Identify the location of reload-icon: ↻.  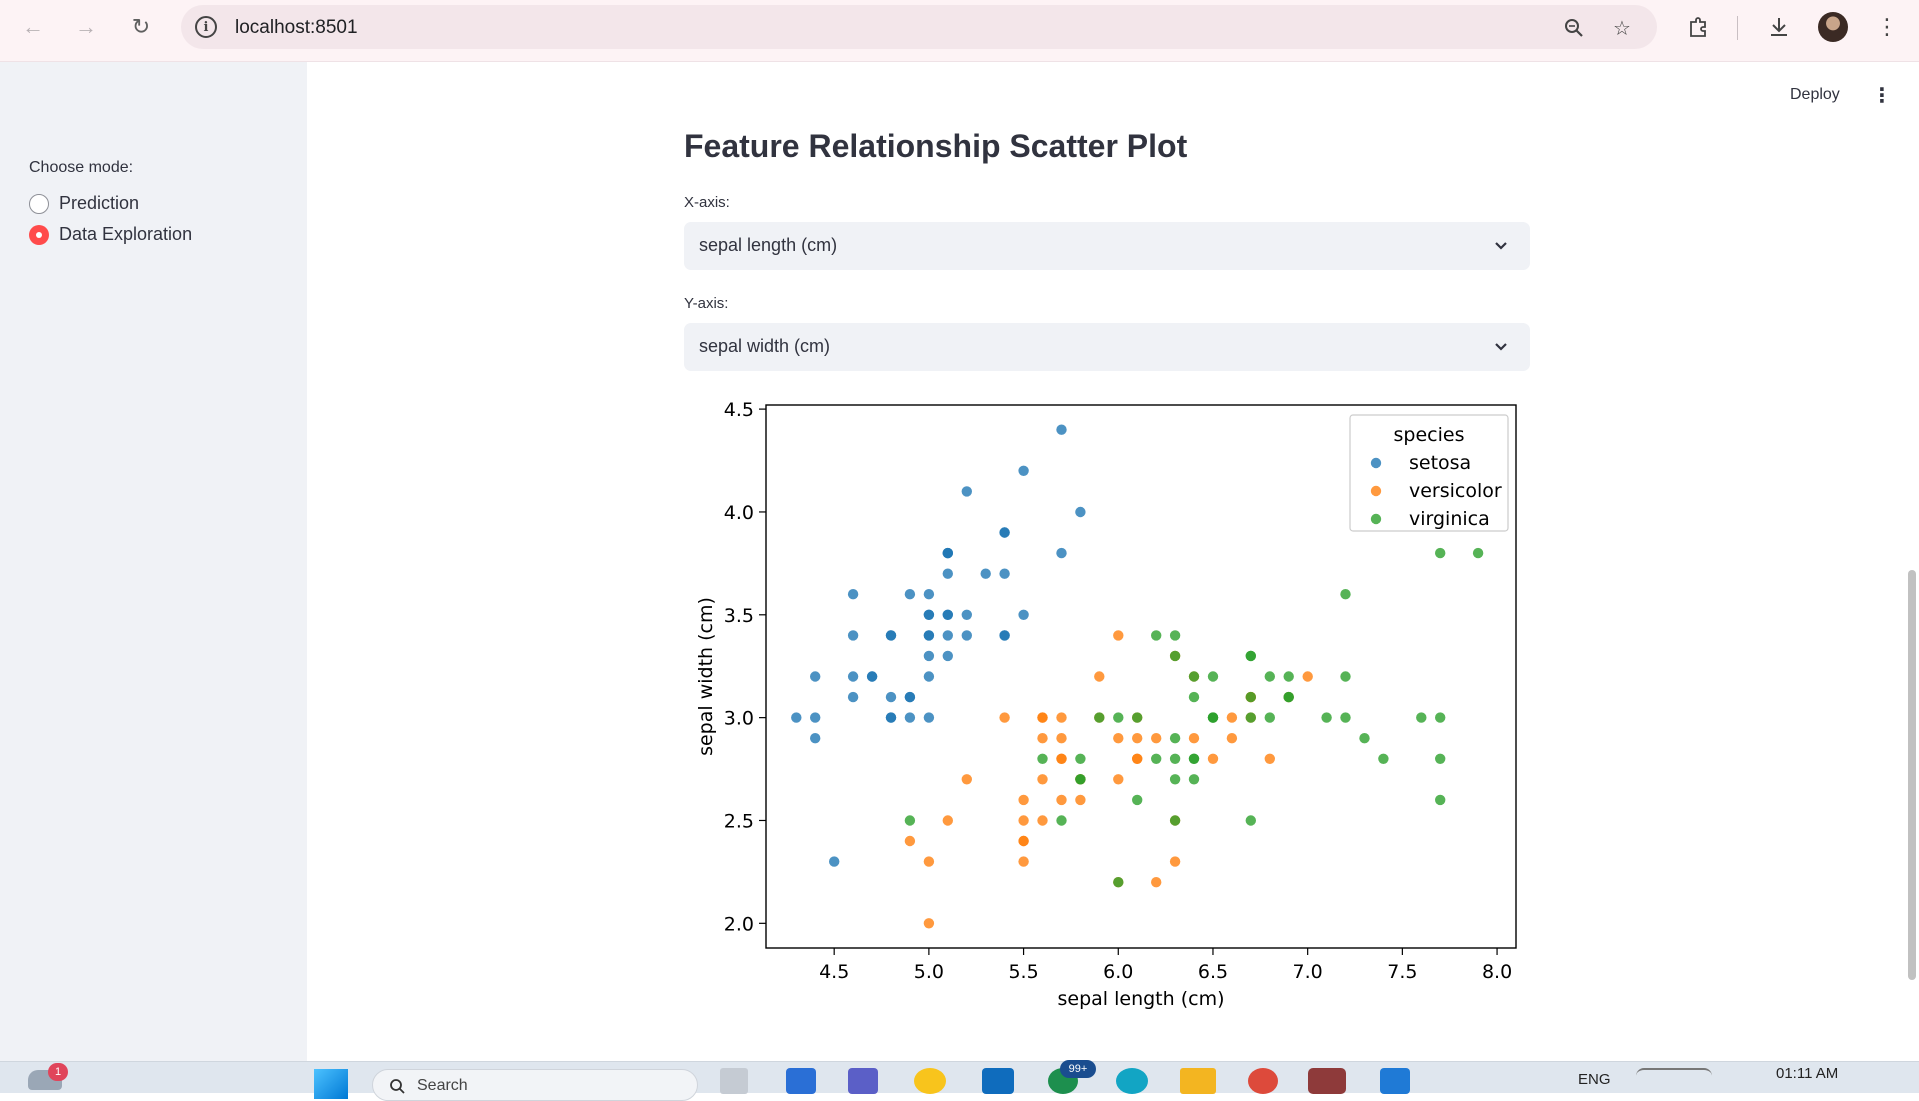
(141, 26).